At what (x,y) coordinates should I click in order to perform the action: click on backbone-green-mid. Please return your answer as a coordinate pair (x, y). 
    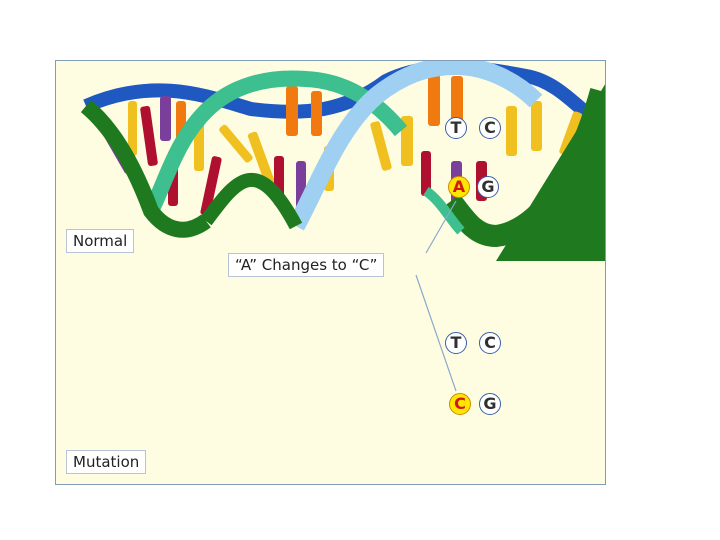
    Looking at the image, I should click on (251, 201).